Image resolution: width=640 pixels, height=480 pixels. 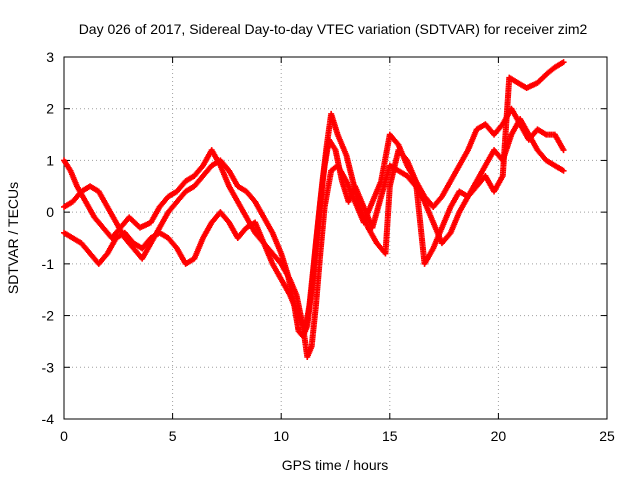 I want to click on series-1-point, so click(x=563, y=150).